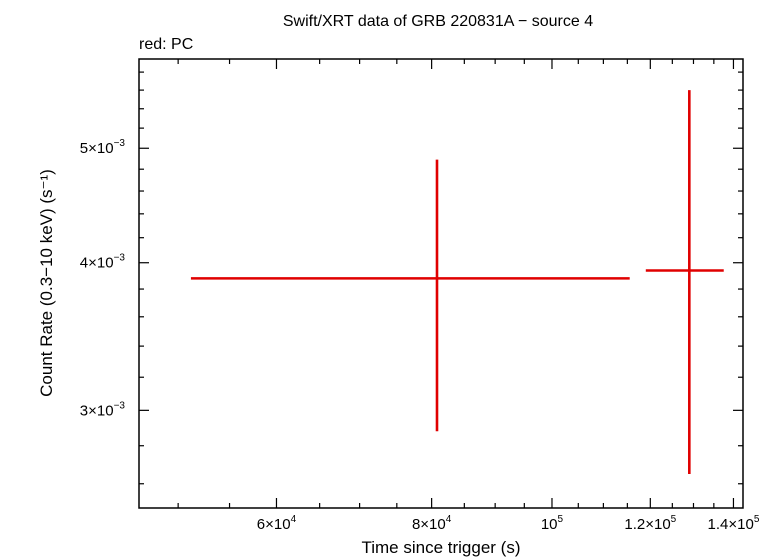 The width and height of the screenshot is (780, 558). Describe the element at coordinates (684, 282) in the screenshot. I see `data-point` at that location.